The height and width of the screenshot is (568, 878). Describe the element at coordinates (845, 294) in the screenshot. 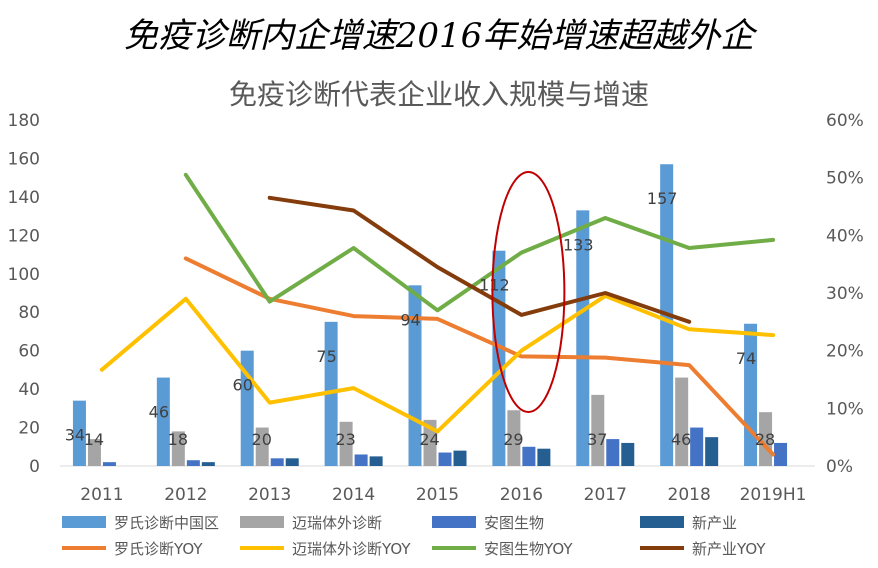

I see `y2-tick-label: 30%` at that location.